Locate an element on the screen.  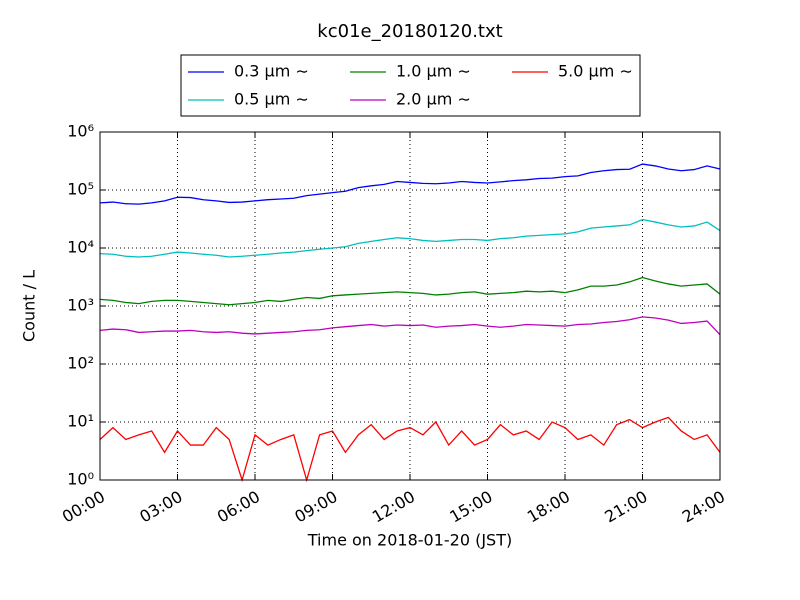
legend-label: 0.5 μm ∼ is located at coordinates (271, 99).